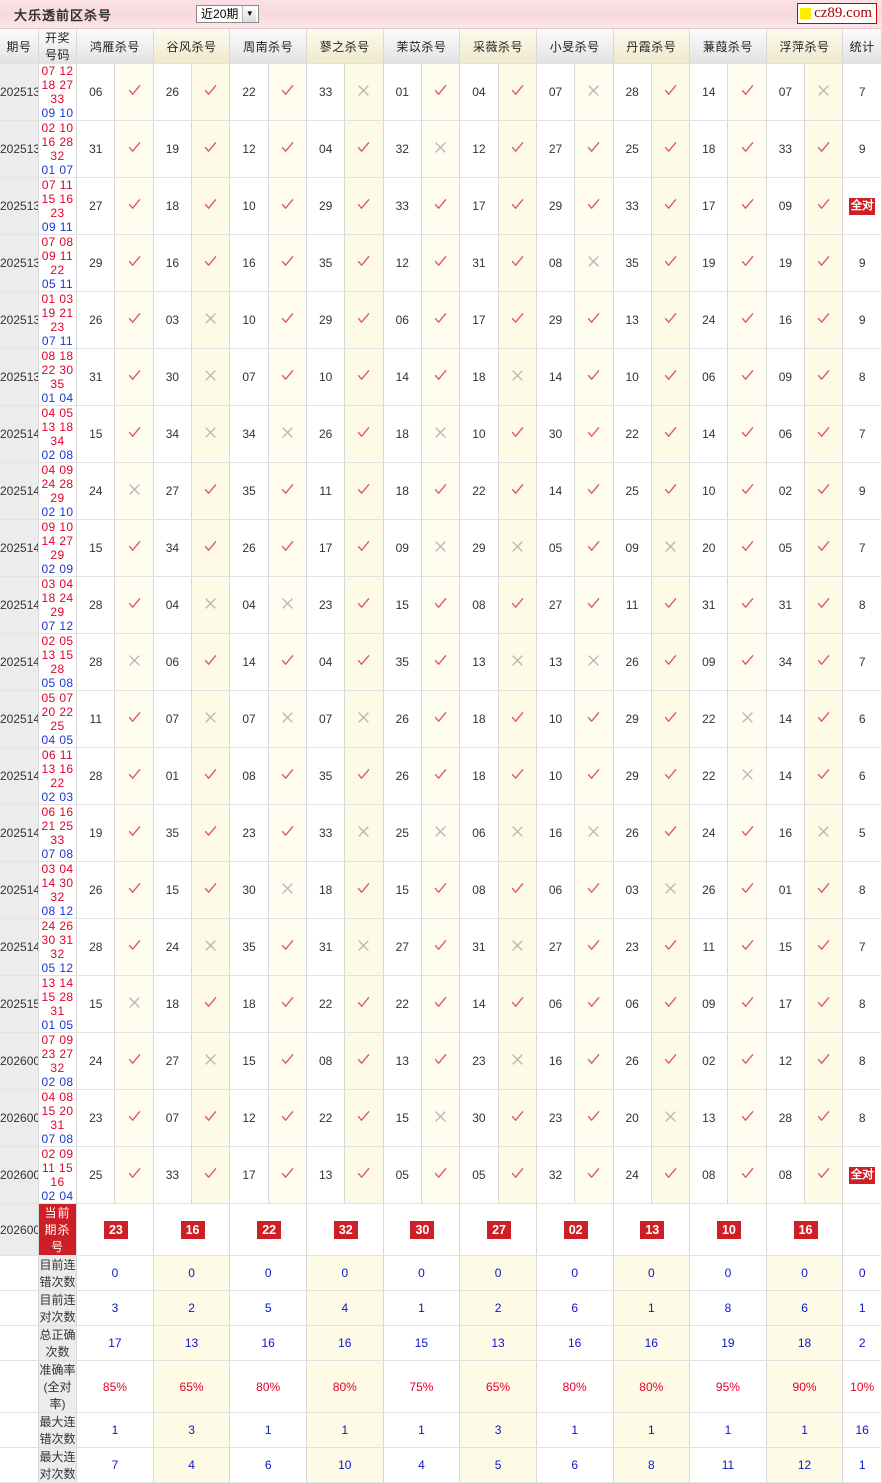 The image size is (882, 1483). Describe the element at coordinates (19, 548) in the screenshot. I see `row-period: 2025142` at that location.